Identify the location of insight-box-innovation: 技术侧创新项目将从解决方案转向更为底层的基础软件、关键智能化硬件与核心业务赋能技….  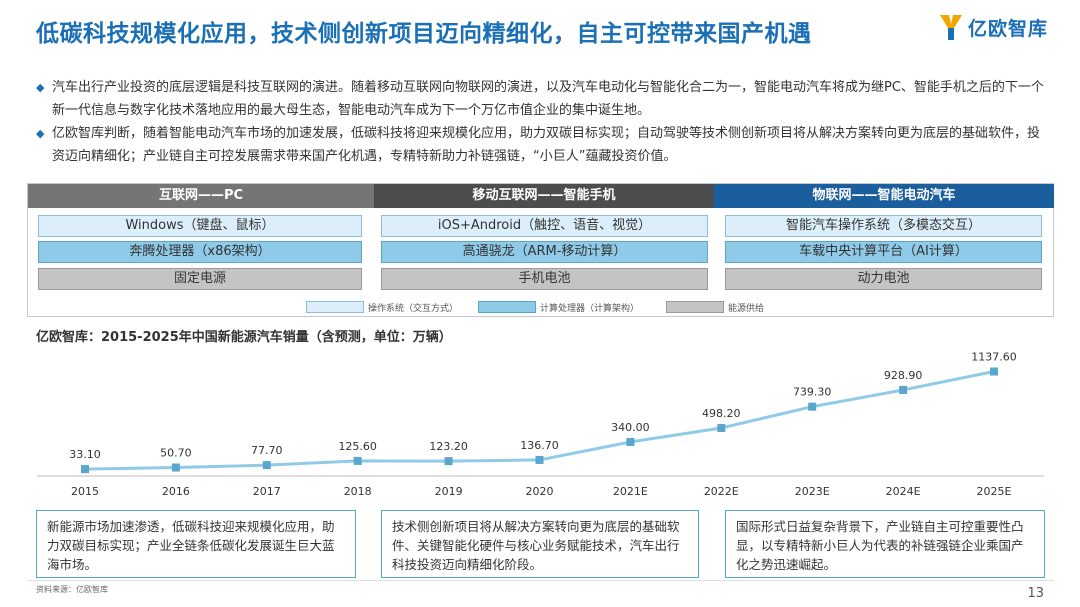
(540, 544).